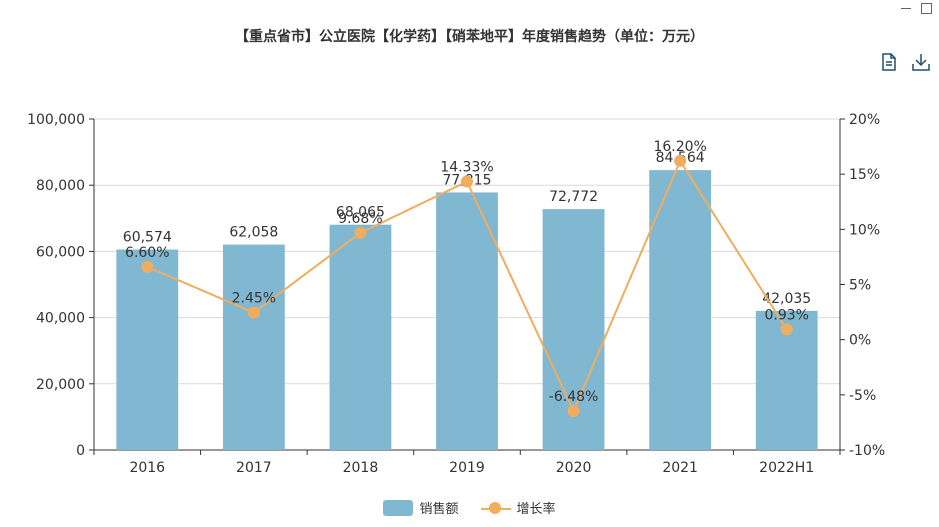  What do you see at coordinates (921, 62) in the screenshot?
I see `download-icon` at bounding box center [921, 62].